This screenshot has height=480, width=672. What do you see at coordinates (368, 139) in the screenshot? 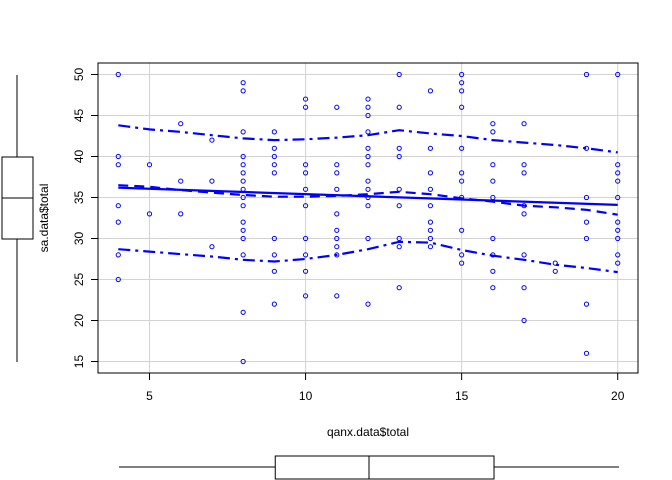
I see `series-line-dashdot` at bounding box center [368, 139].